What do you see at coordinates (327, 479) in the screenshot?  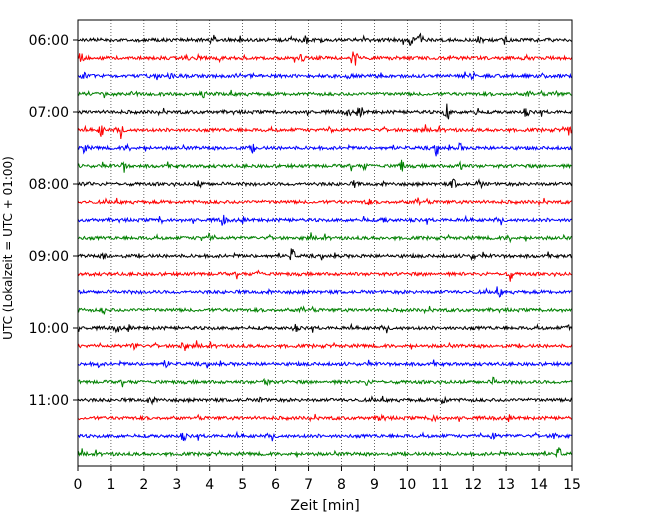 I see `x-axis-ticks: 0 1 2 3 4 5 6 7 8 9 10 11 12 13 14 15` at bounding box center [327, 479].